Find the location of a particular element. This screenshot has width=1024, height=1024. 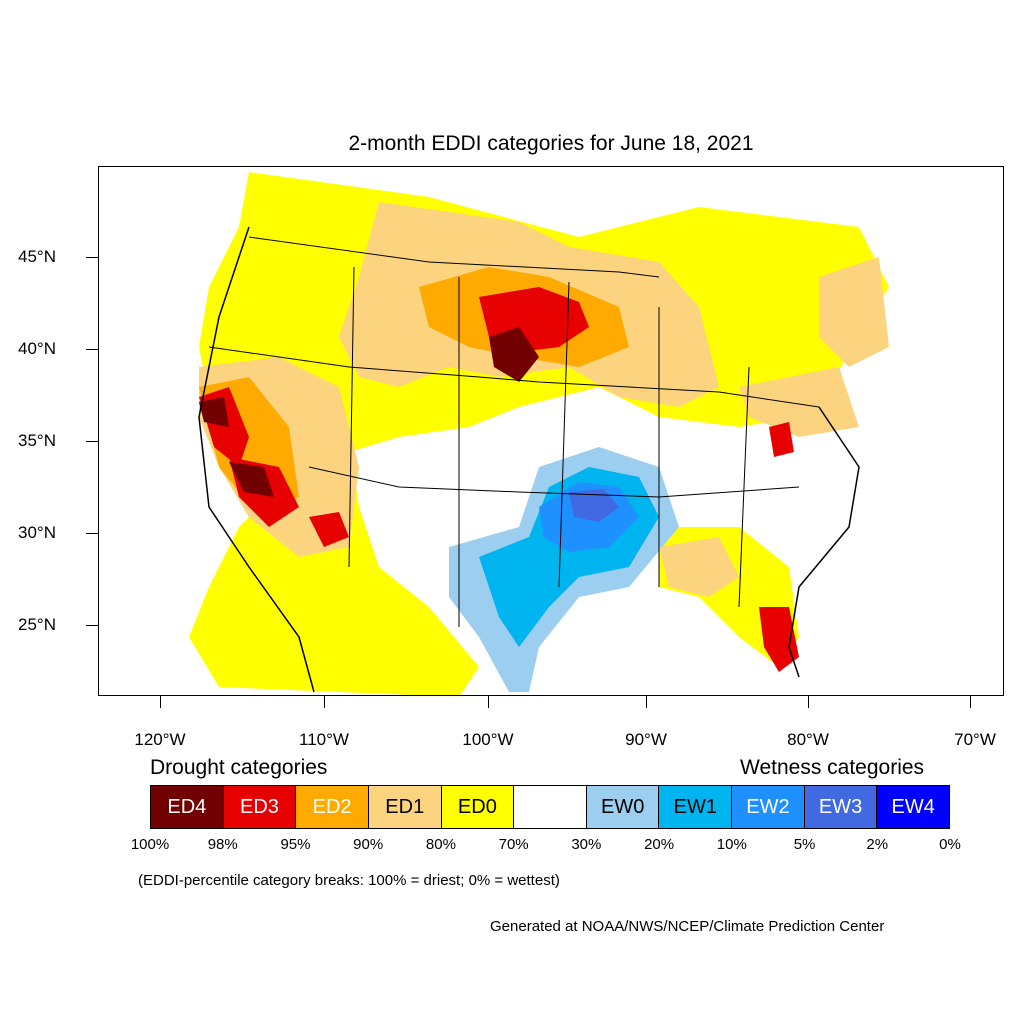

legend-swatch: EW3 is located at coordinates (841, 807).